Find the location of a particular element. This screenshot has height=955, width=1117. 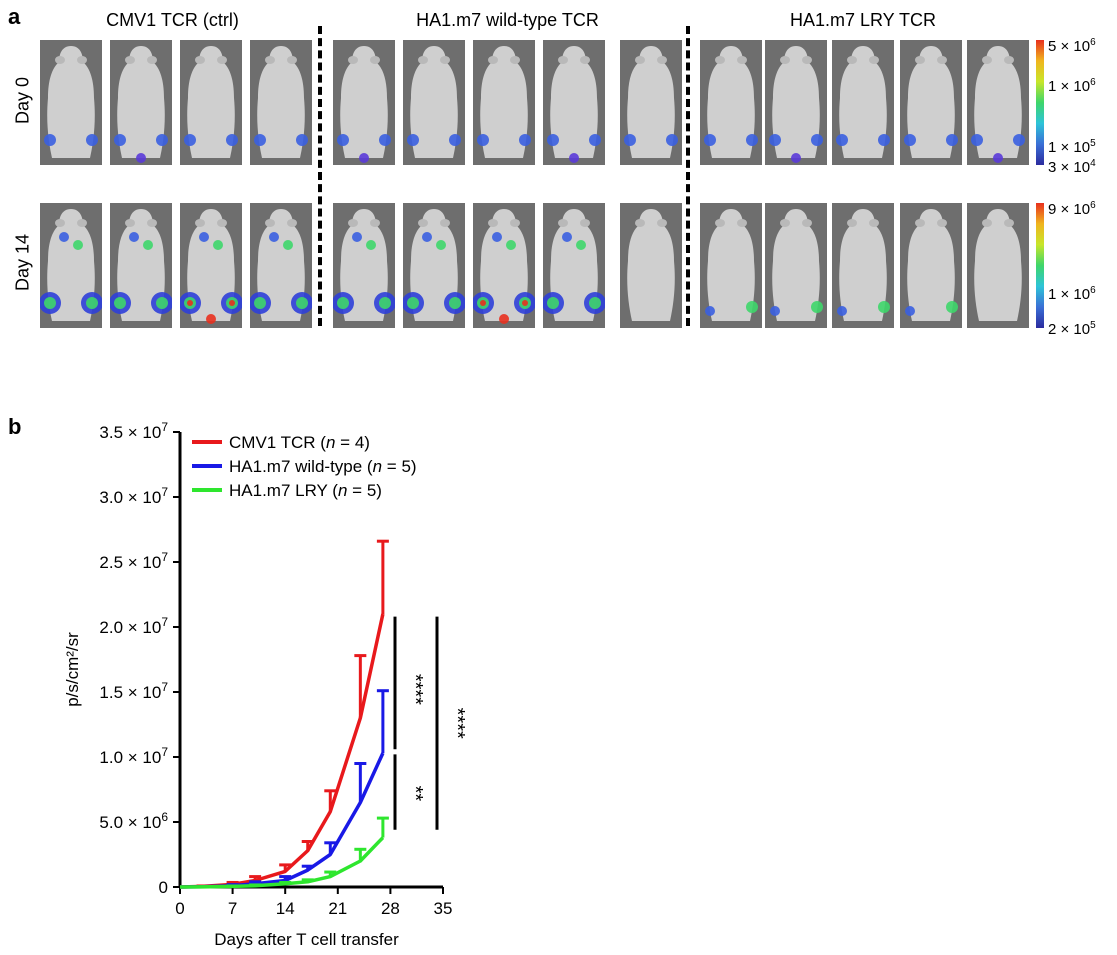

y-tick-label: 0 is located at coordinates (163, 887).